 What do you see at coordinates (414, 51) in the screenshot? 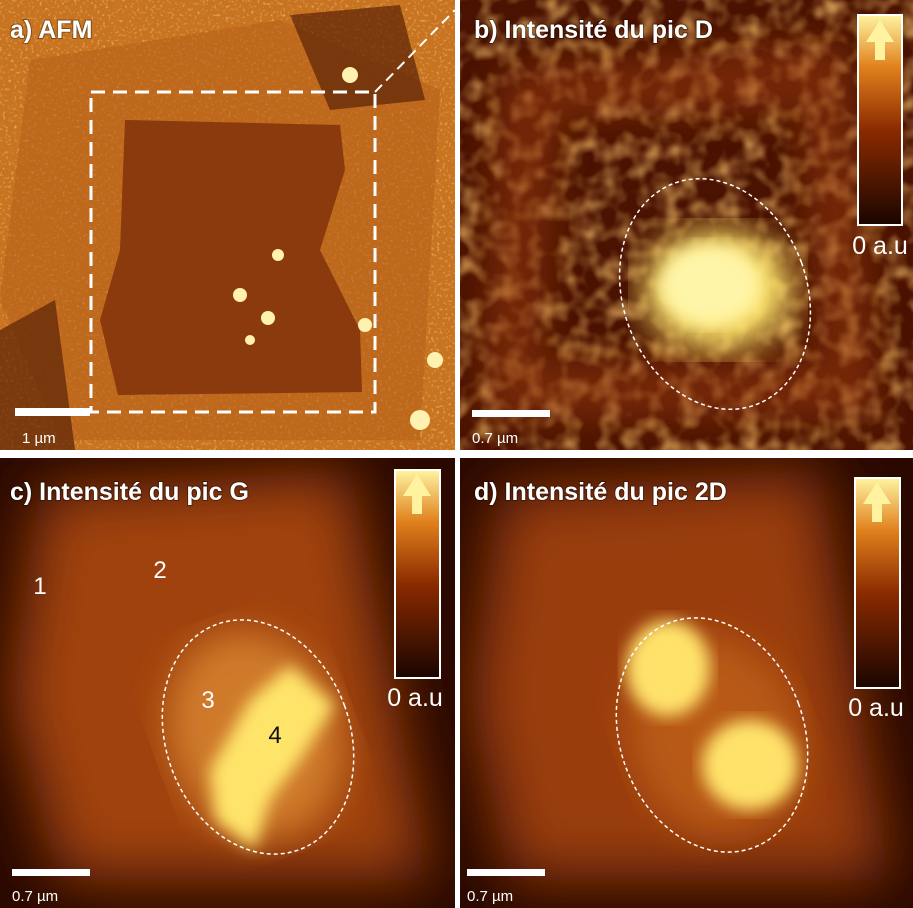
I see `zoom-line` at bounding box center [414, 51].